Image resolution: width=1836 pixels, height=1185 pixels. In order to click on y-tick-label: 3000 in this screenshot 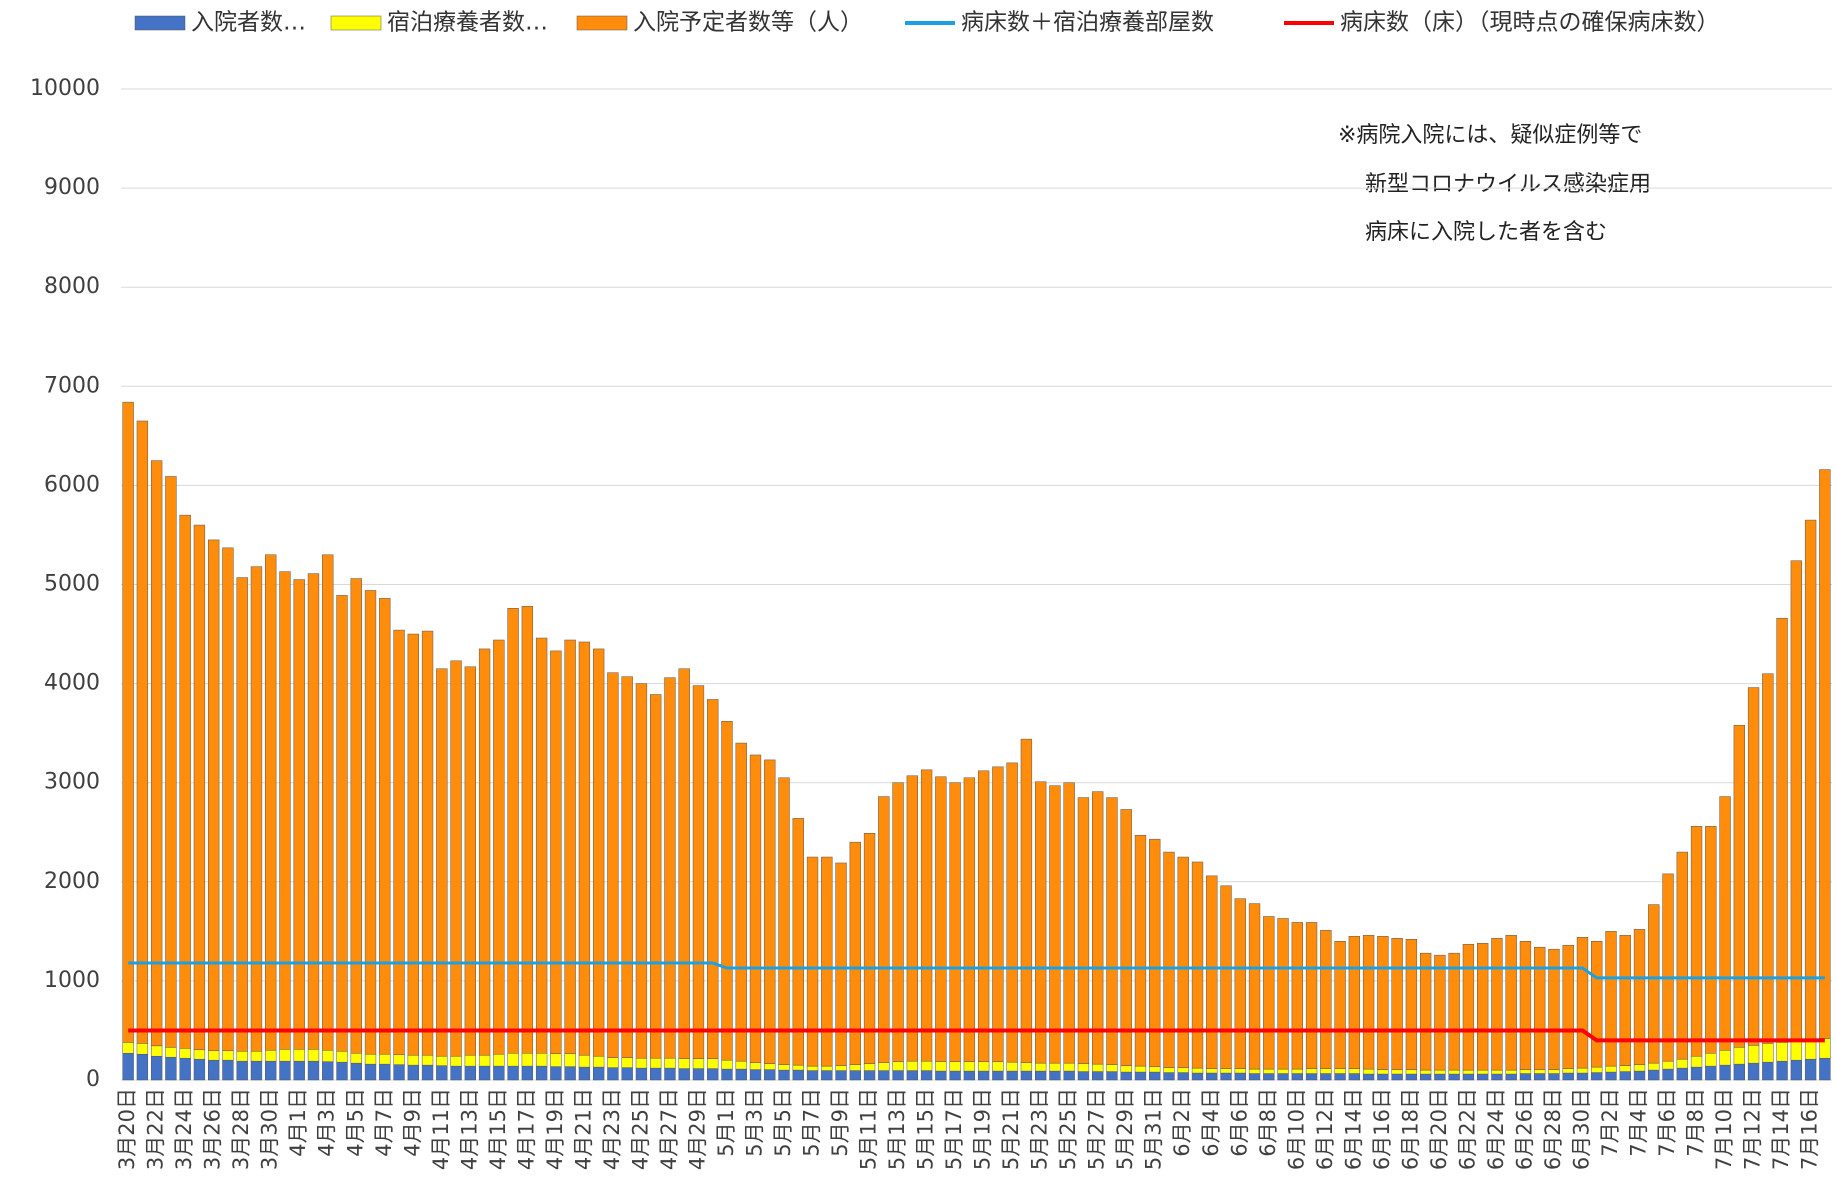, I will do `click(72, 782)`.